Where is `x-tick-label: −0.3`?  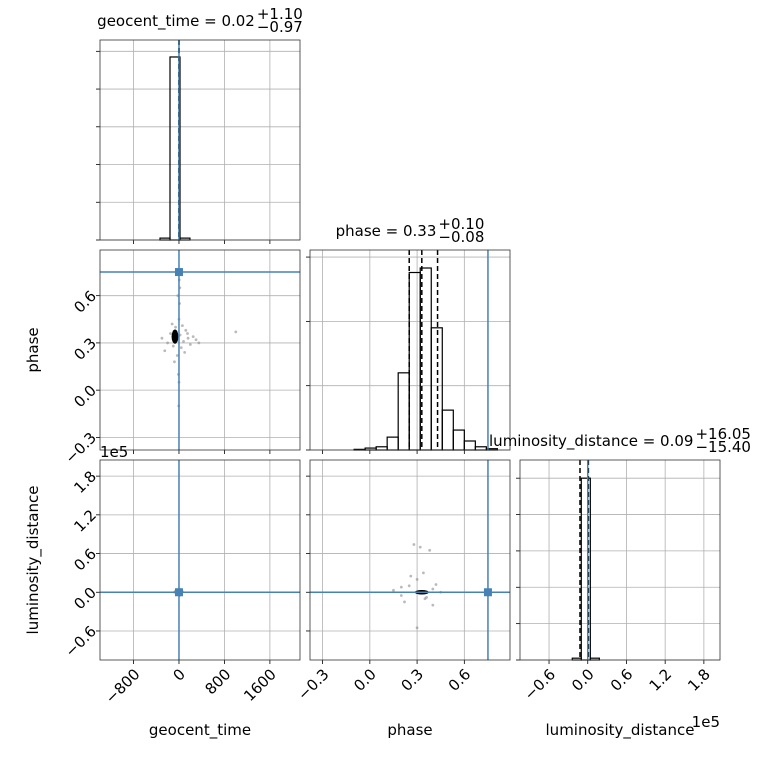 x-tick-label: −0.3 is located at coordinates (313, 684).